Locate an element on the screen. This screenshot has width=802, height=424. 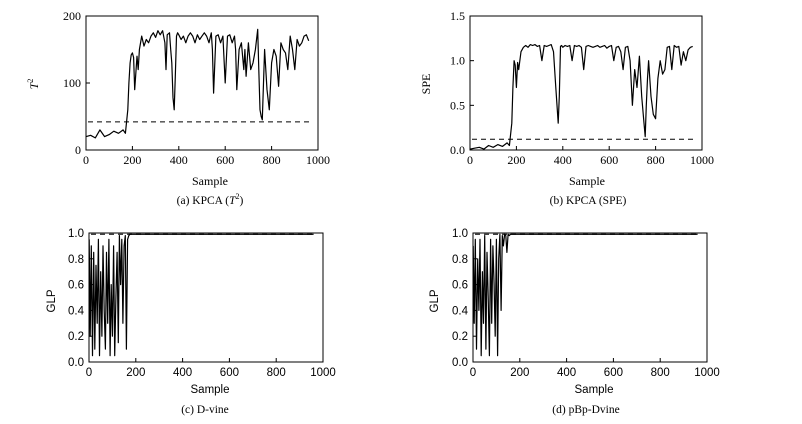
y-tick-label: 1.5 is located at coordinates (457, 16).